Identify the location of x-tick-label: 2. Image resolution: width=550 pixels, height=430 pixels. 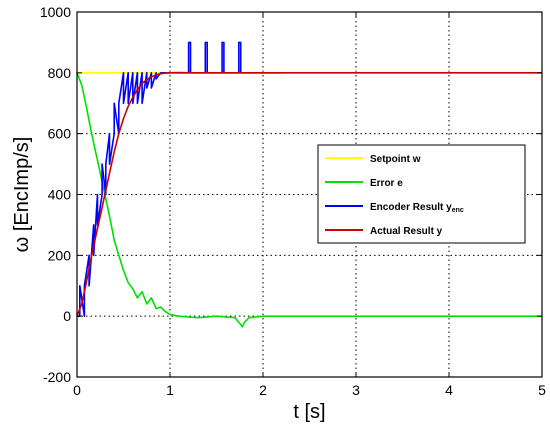
(263, 390).